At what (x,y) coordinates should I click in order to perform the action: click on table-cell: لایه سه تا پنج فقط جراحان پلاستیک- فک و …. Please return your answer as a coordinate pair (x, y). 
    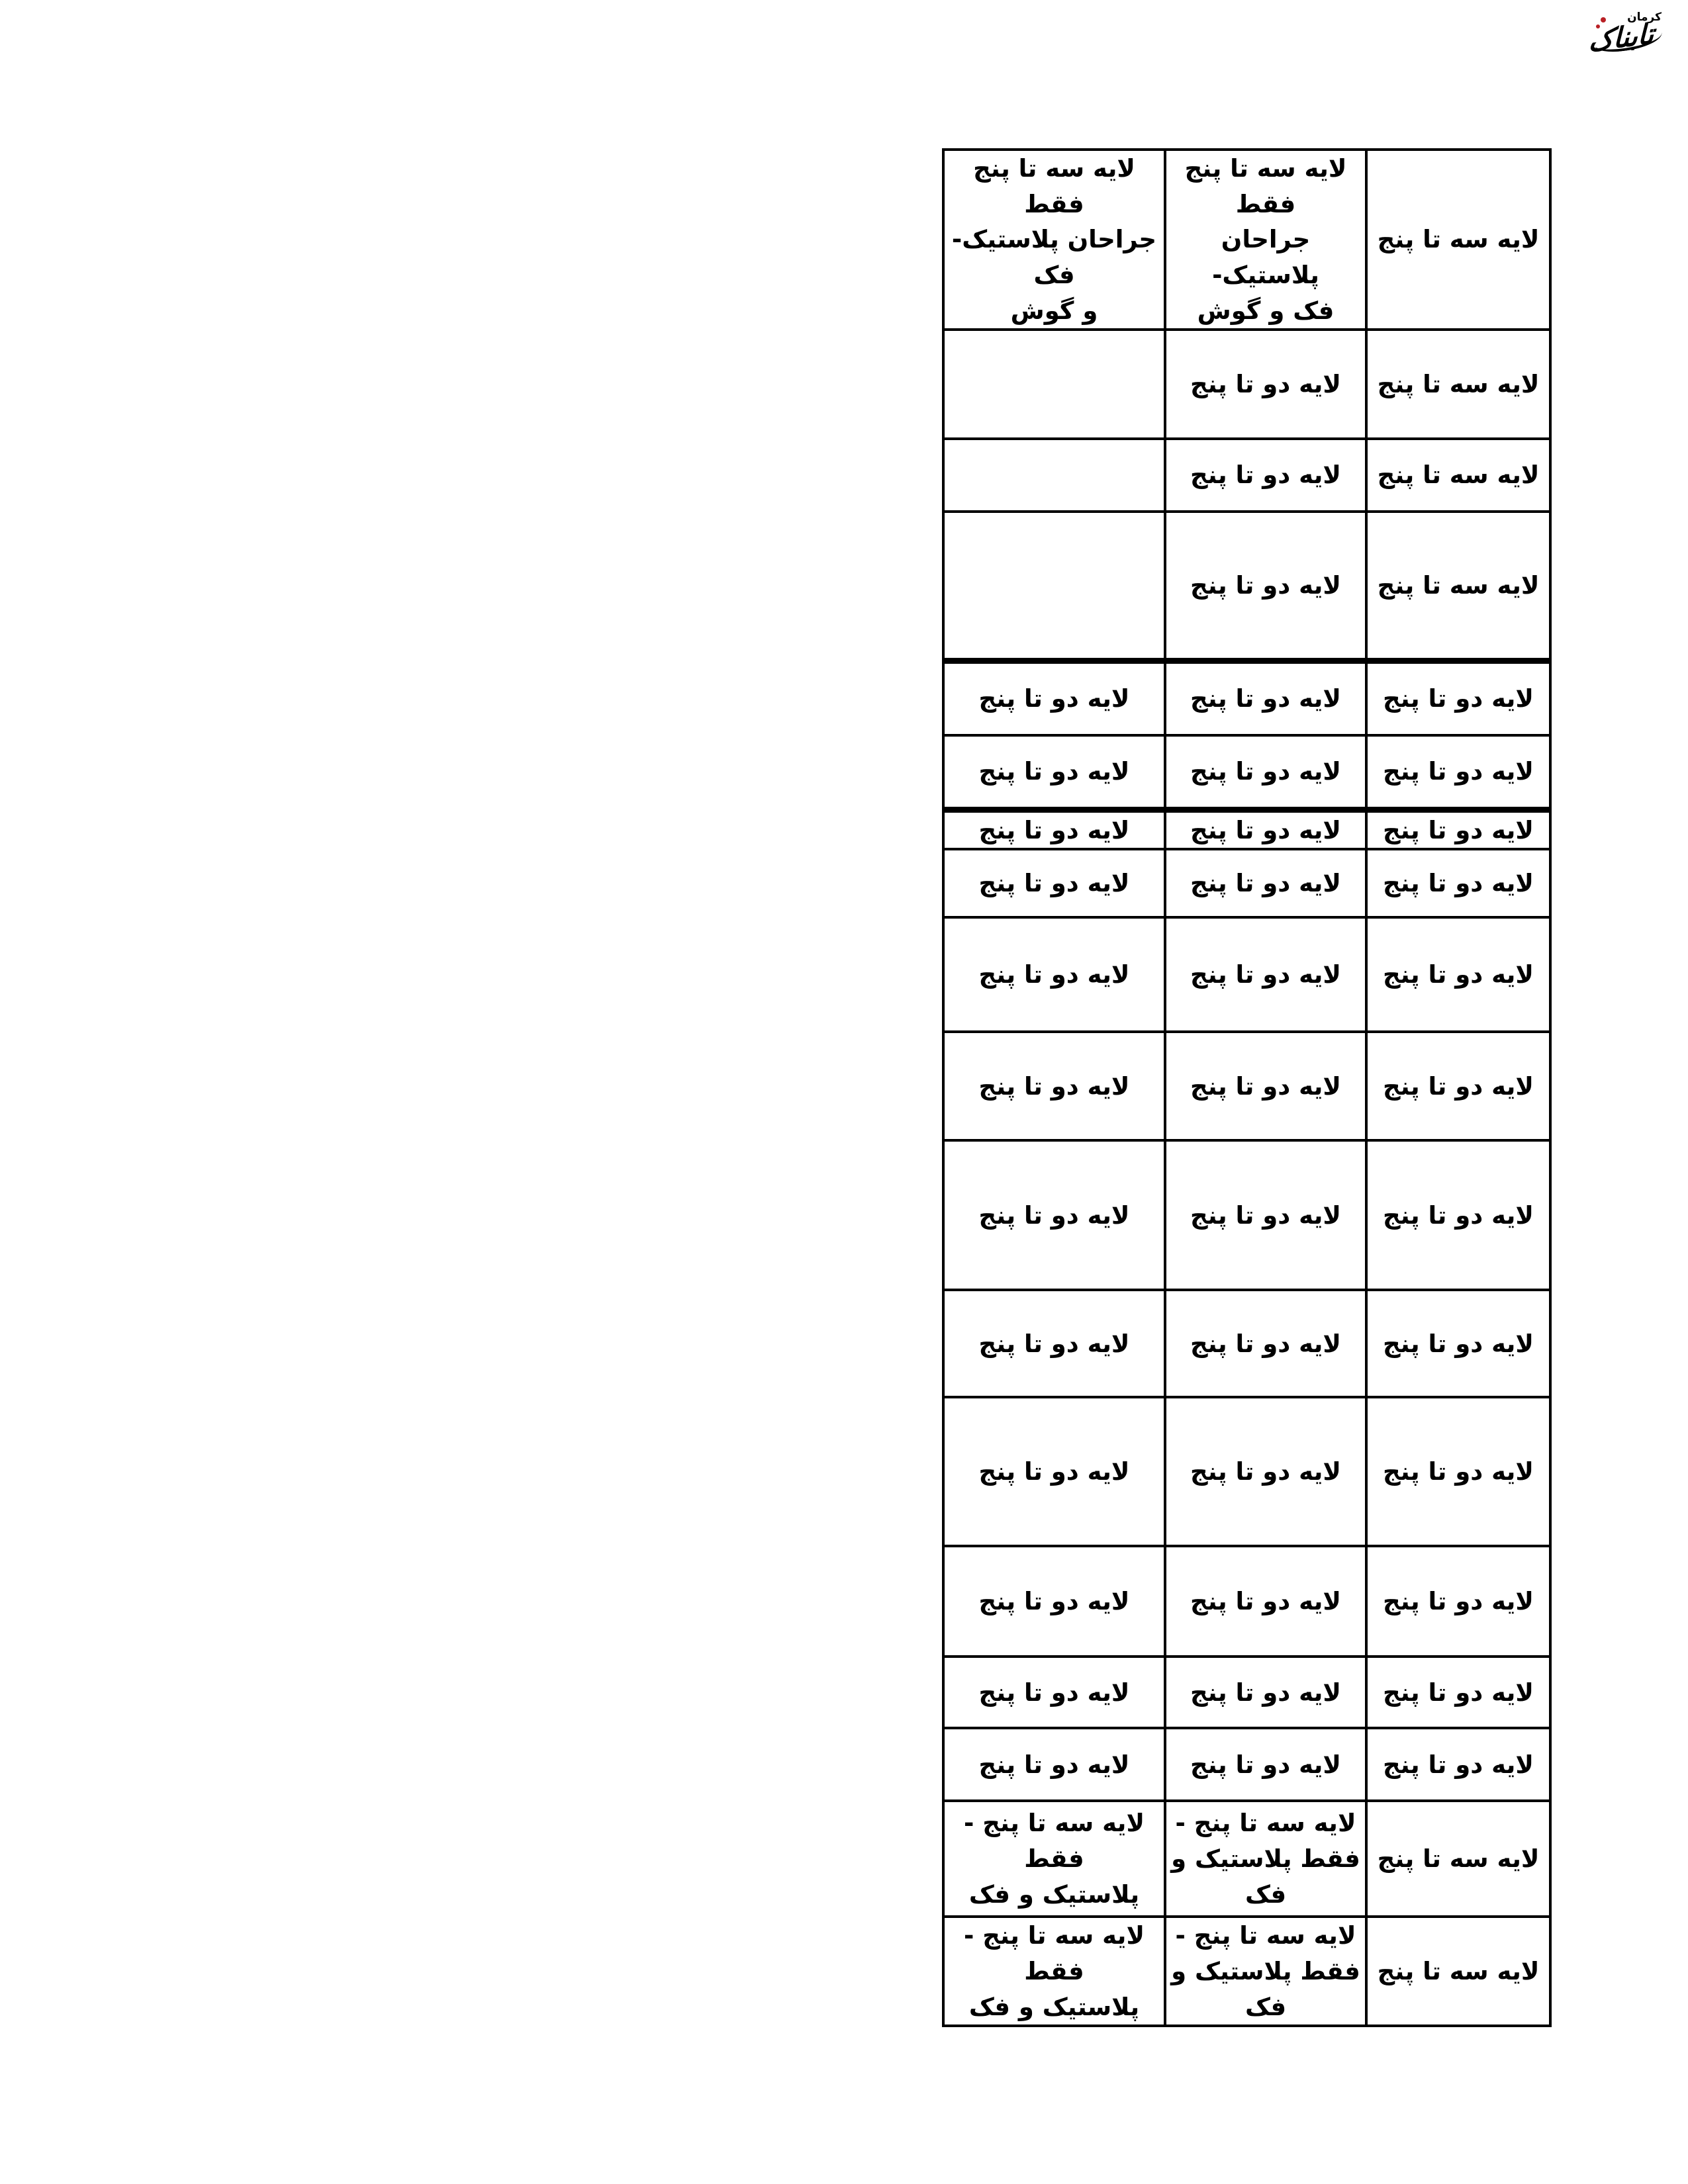
    Looking at the image, I should click on (1266, 240).